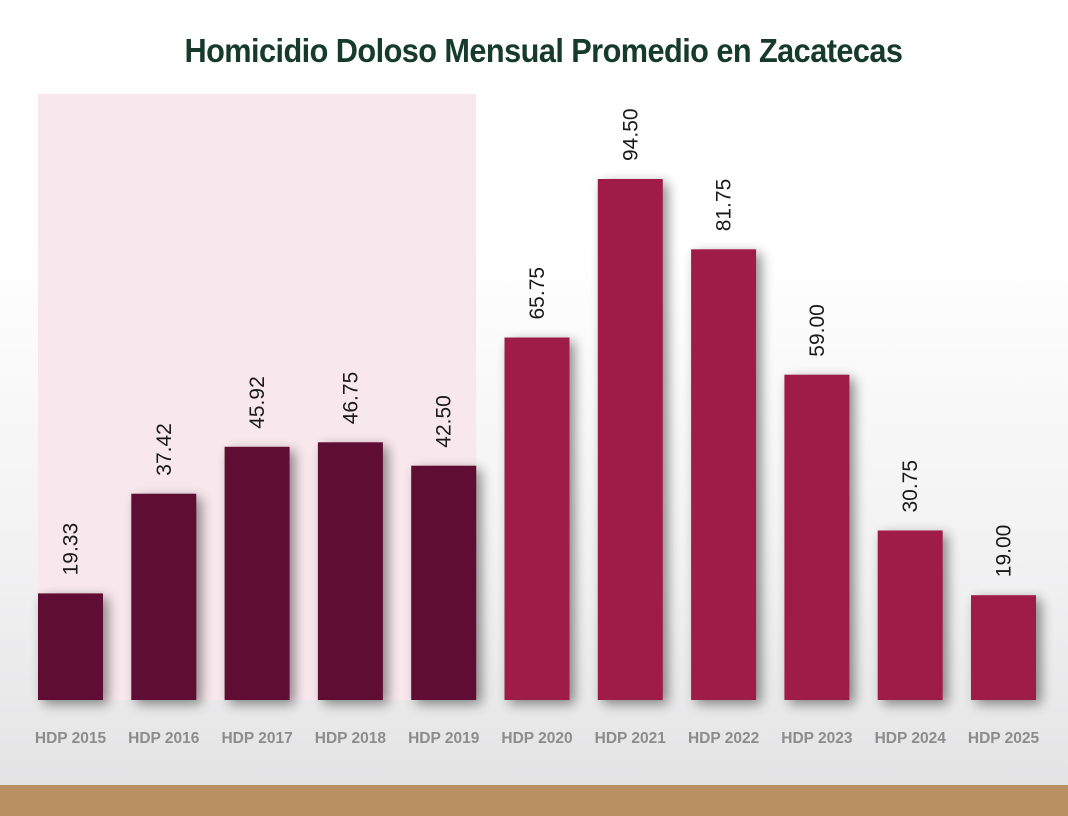 This screenshot has height=816, width=1068. Describe the element at coordinates (256, 738) in the screenshot. I see `category-label-hdp-2017: HDP 2017` at that location.